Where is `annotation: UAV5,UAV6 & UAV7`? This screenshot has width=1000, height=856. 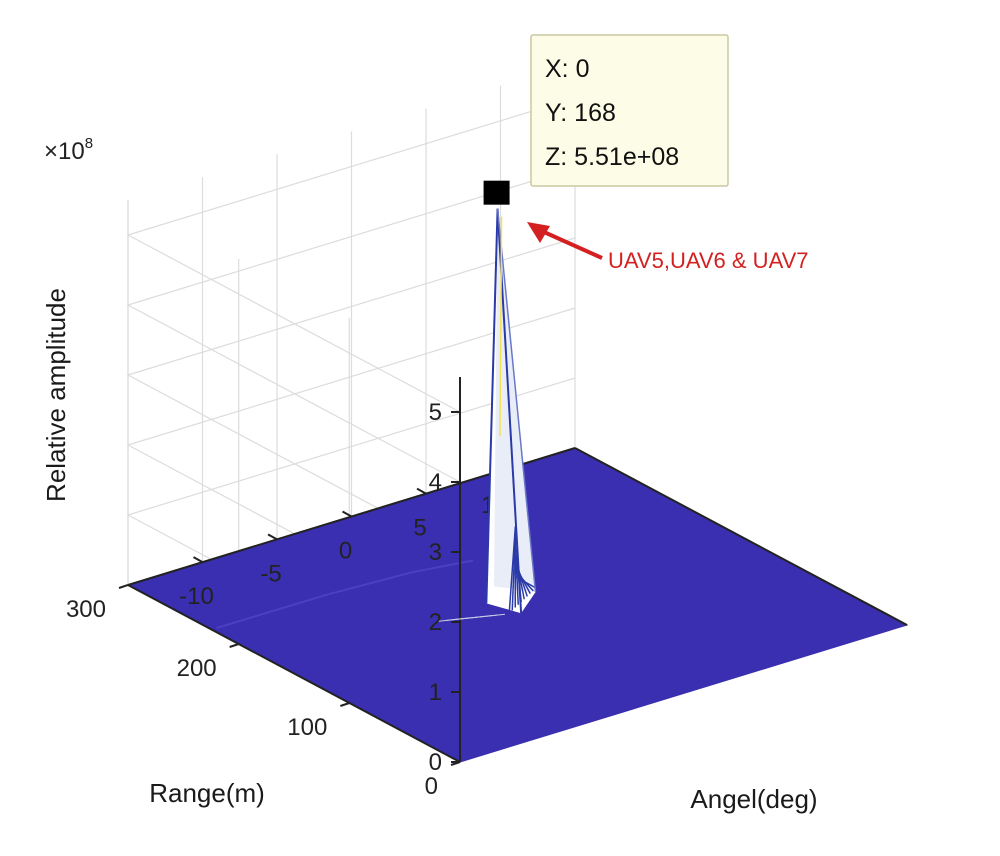
annotation: UAV5,UAV6 & UAV7 is located at coordinates (668, 247).